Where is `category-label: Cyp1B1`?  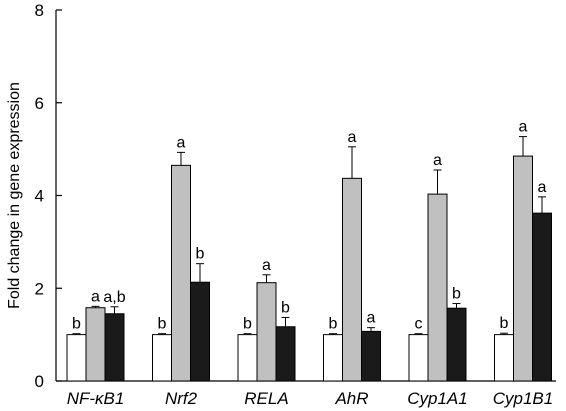
category-label: Cyp1B1 is located at coordinates (523, 398).